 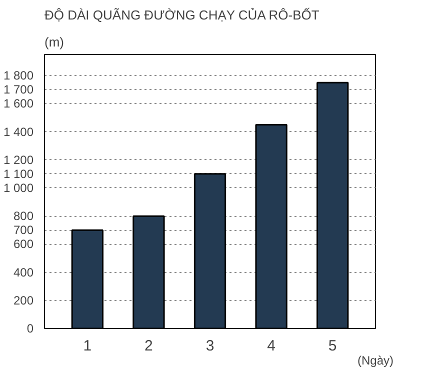 What do you see at coordinates (18, 89) in the screenshot?
I see `y-tick-label: 1 700` at bounding box center [18, 89].